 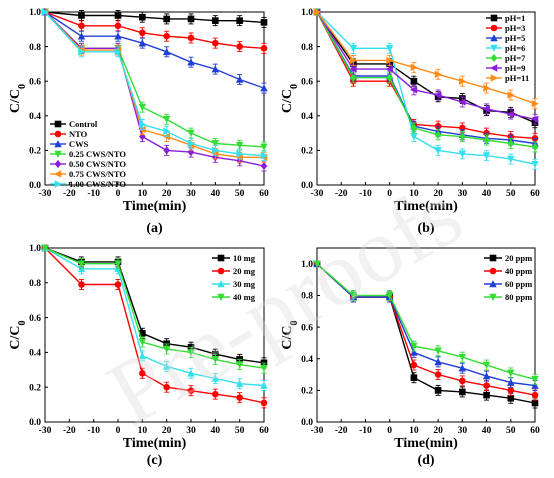 What do you see at coordinates (511, 194) in the screenshot?
I see `x-tick-label: 50` at bounding box center [511, 194].